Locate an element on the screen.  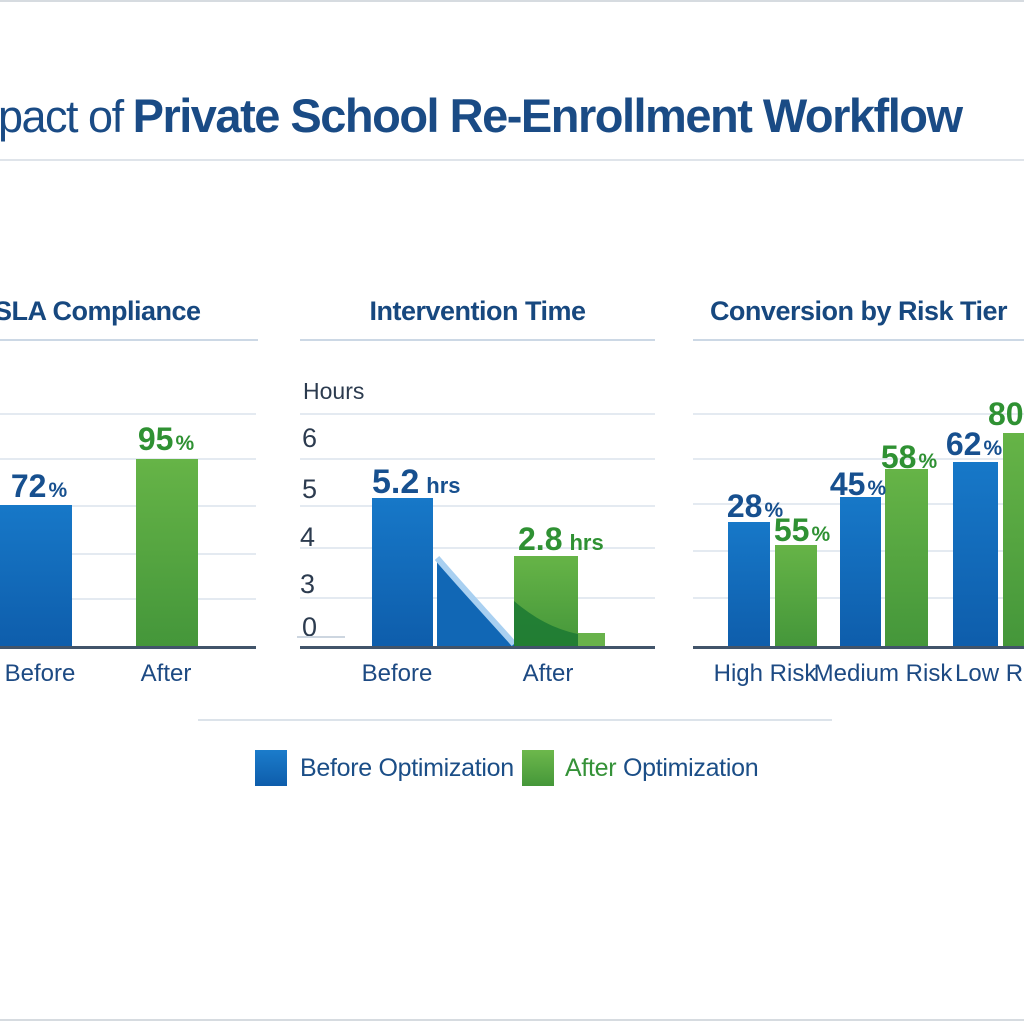
conversion-category-highrisk: High Risk is located at coordinates (765, 673).